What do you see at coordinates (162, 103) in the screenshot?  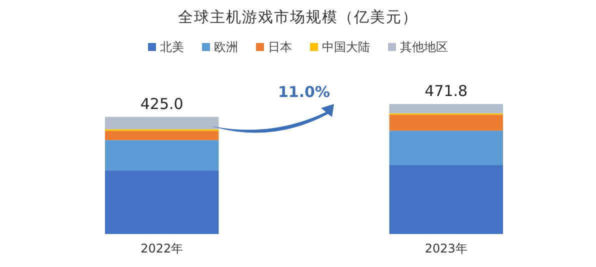 I see `annotation: 425.0` at bounding box center [162, 103].